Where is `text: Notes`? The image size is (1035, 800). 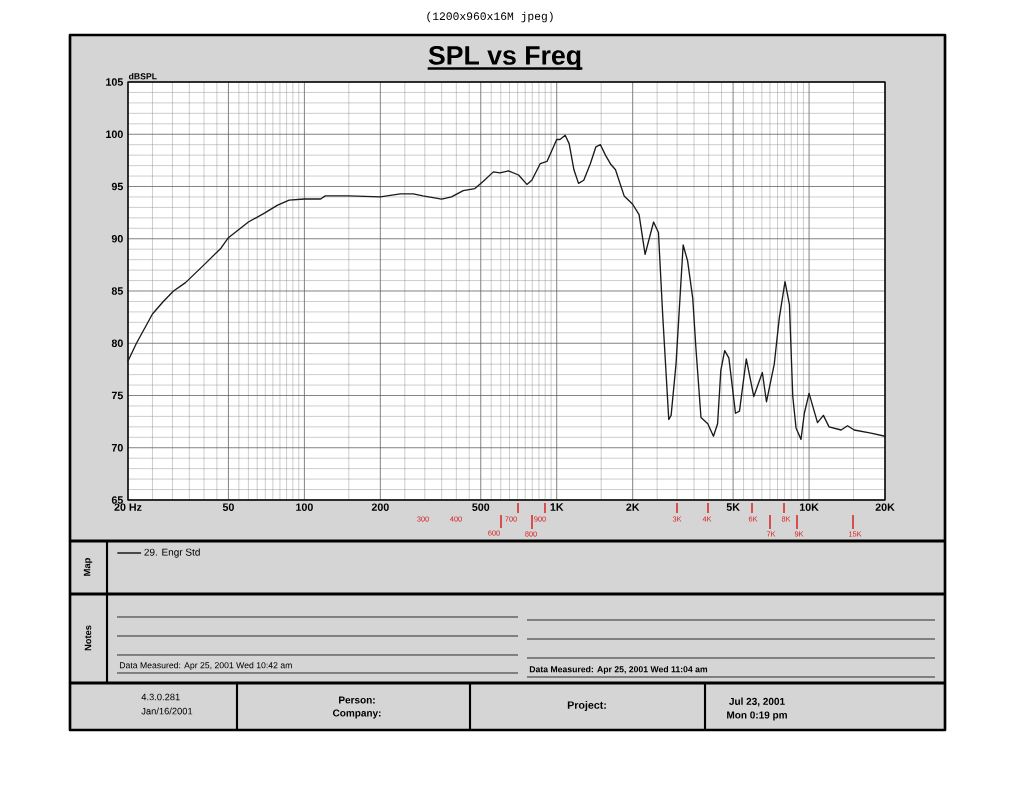 text: Notes is located at coordinates (88, 638).